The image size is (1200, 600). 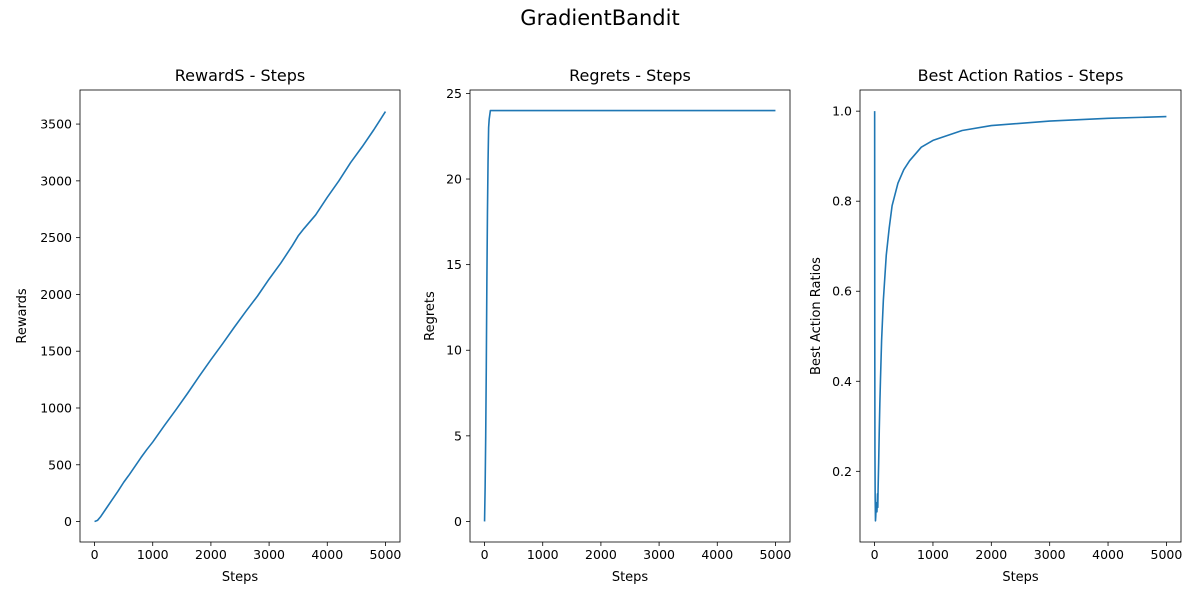 I want to click on y-tick-label: 3500, so click(x=56, y=124).